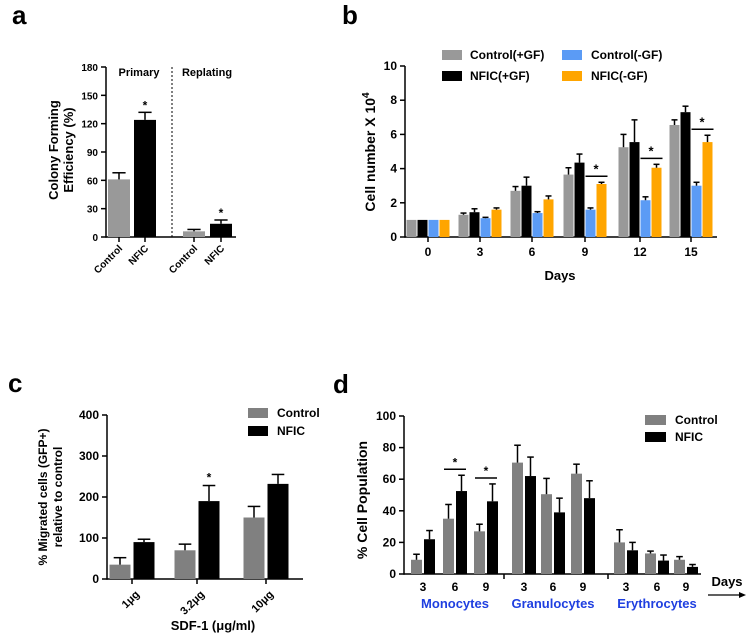 The width and height of the screenshot is (748, 639). What do you see at coordinates (369, 152) in the screenshot?
I see `y-axis-label: Cell number X 104` at bounding box center [369, 152].